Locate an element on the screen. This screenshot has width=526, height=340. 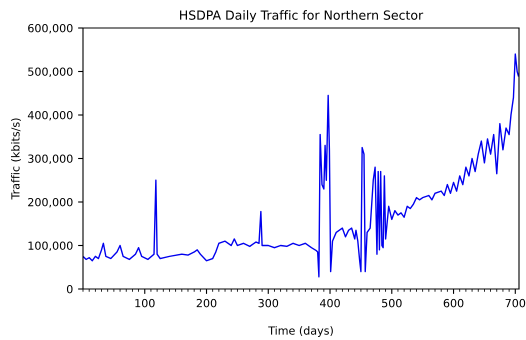
y-tick-label: 500,000 is located at coordinates (50, 72).